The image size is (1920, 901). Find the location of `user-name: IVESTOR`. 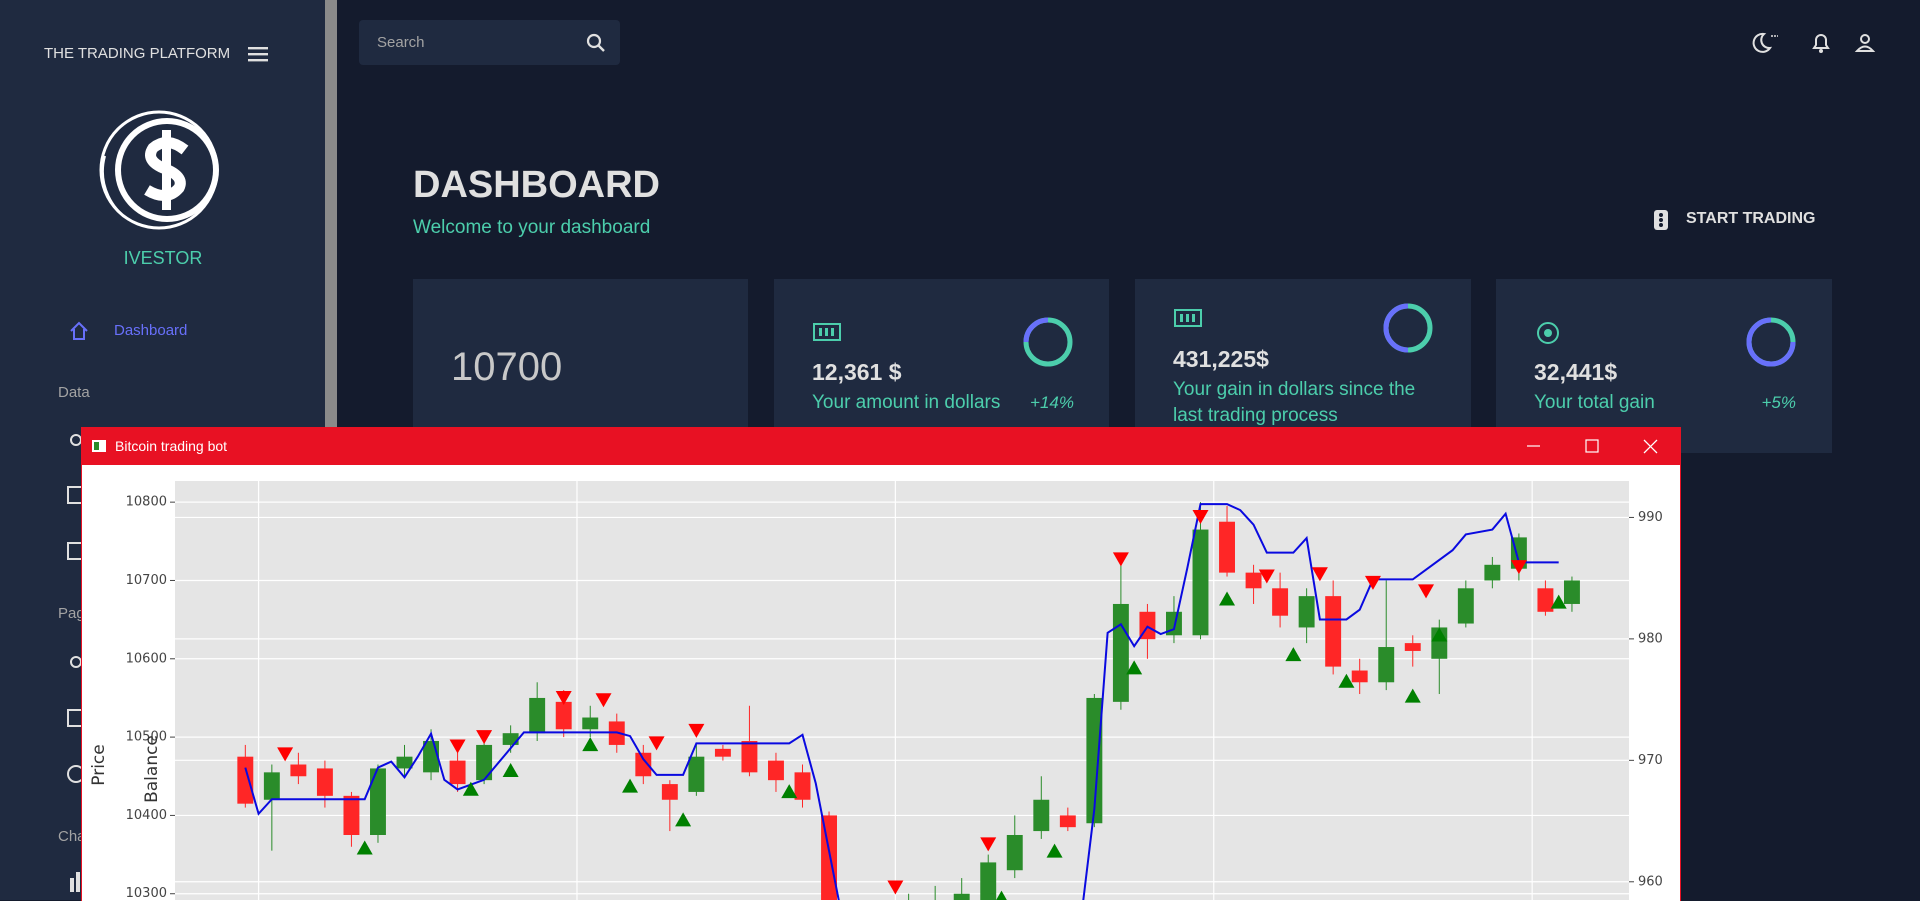

user-name: IVESTOR is located at coordinates (163, 258).